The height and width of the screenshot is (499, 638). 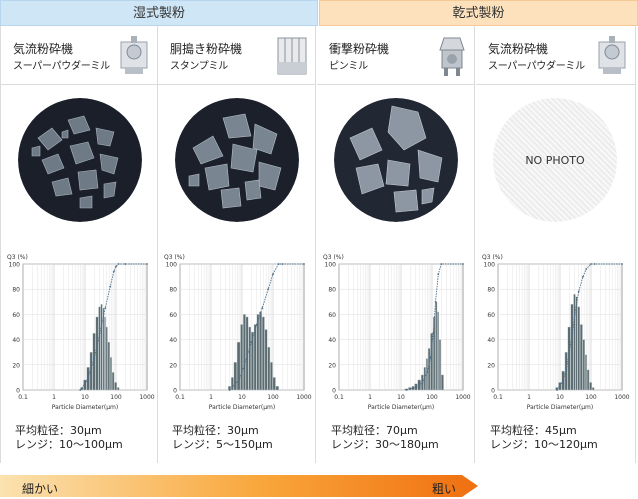 I want to click on x-tick-label: 100, so click(x=591, y=397).